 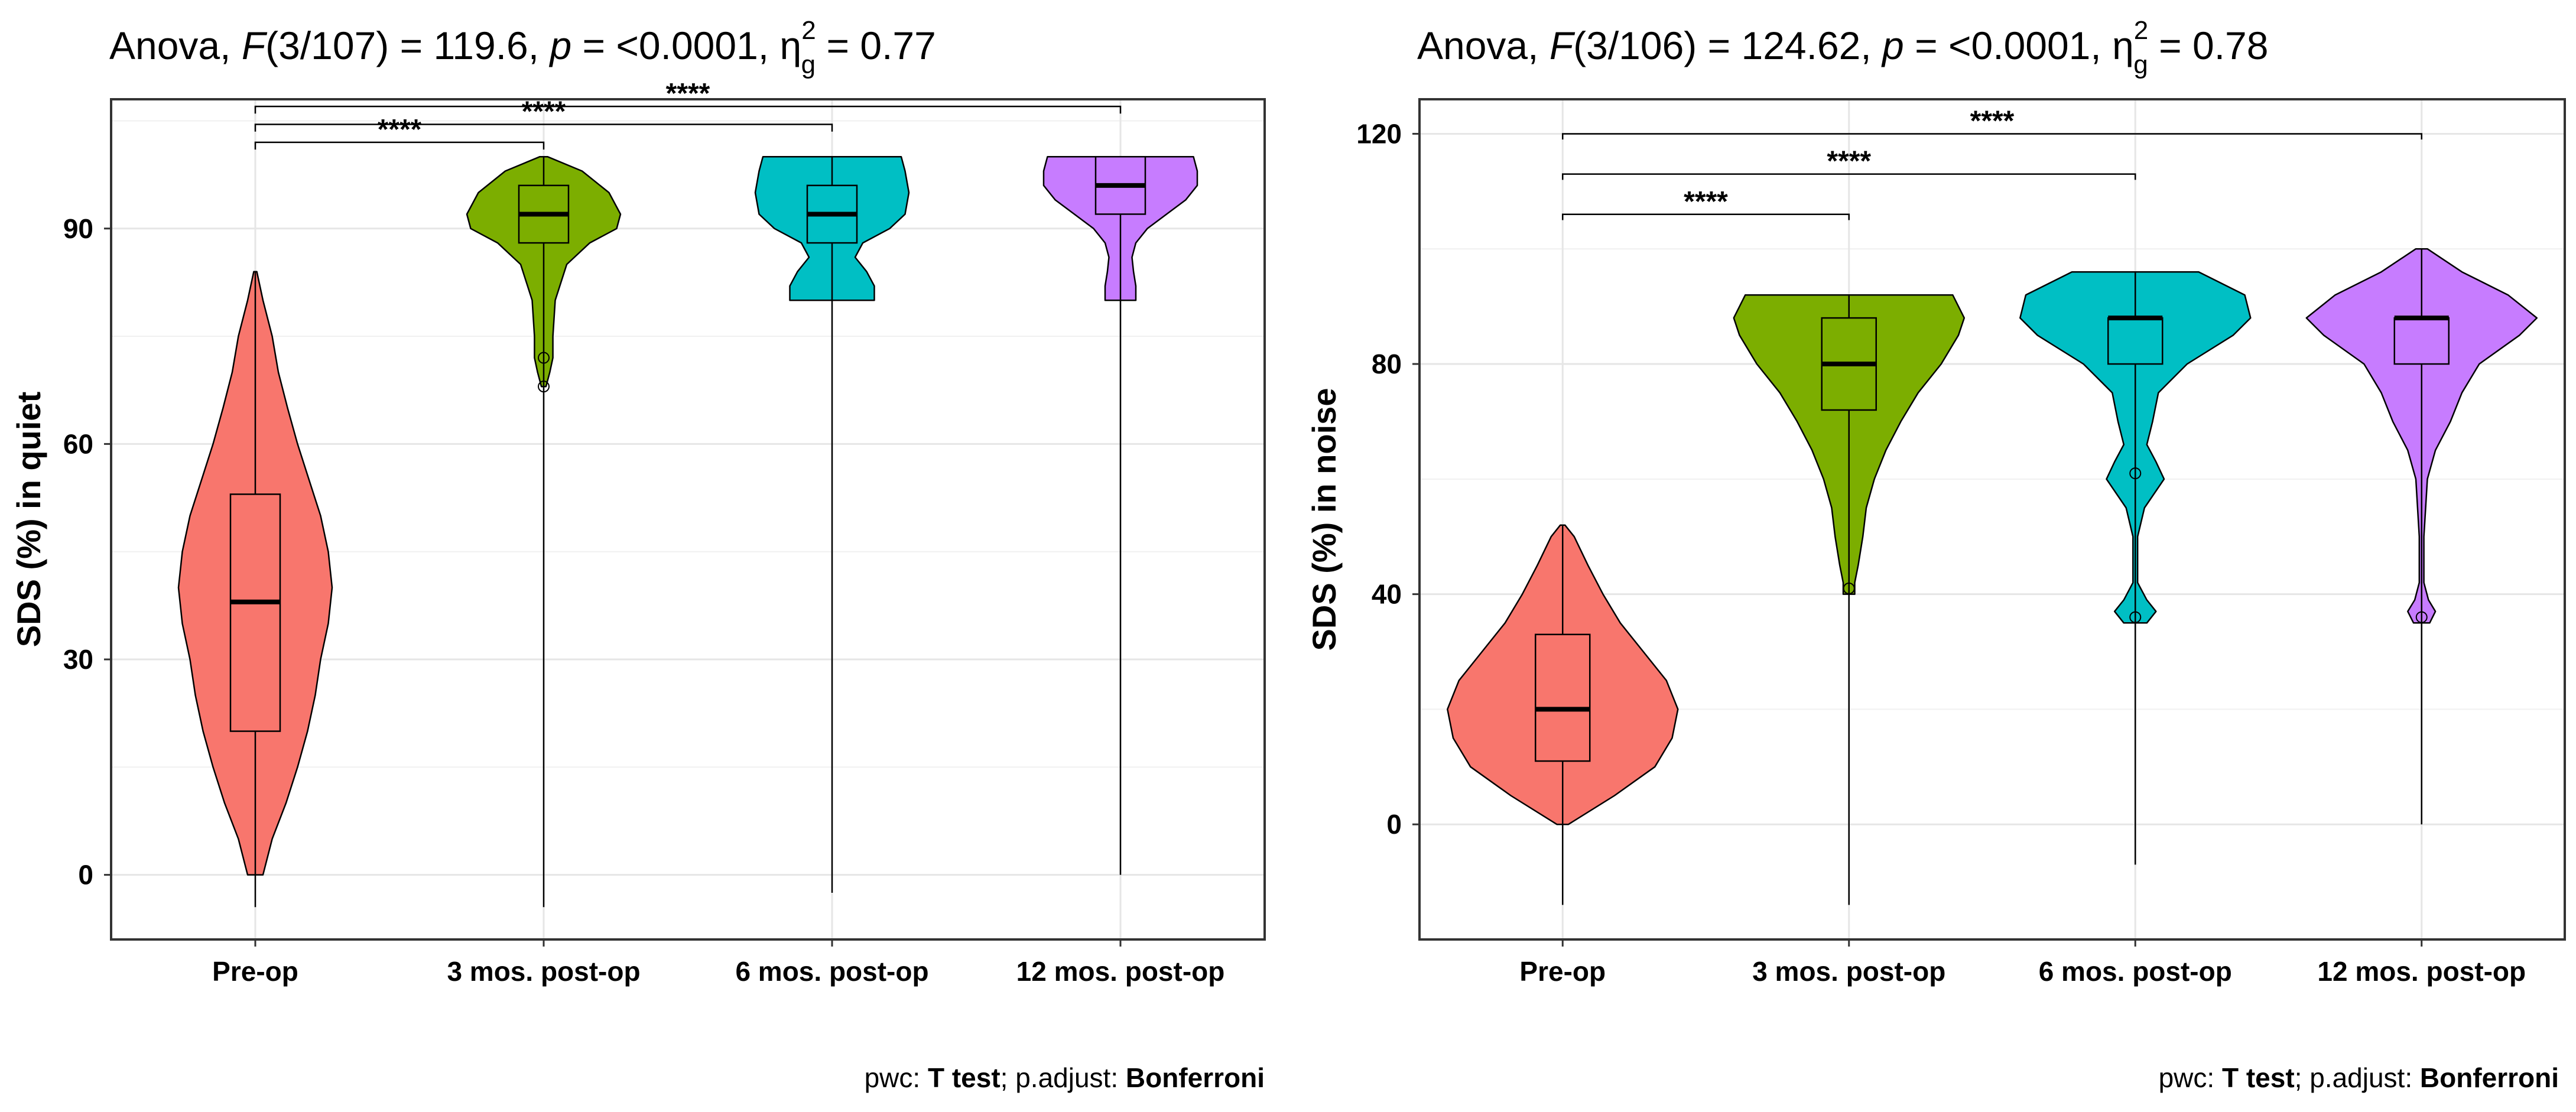 What do you see at coordinates (1387, 594) in the screenshot?
I see `y-tick-label: 40` at bounding box center [1387, 594].